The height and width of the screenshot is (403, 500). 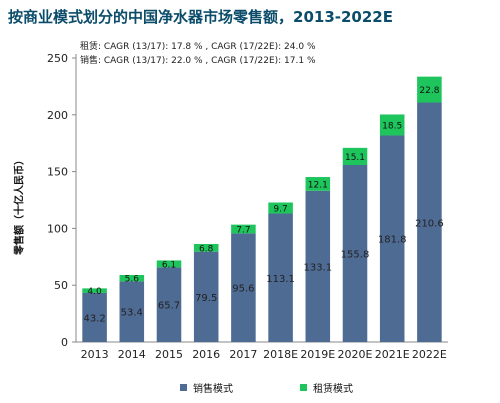 I want to click on y-tick-label: 0, so click(x=64, y=342).